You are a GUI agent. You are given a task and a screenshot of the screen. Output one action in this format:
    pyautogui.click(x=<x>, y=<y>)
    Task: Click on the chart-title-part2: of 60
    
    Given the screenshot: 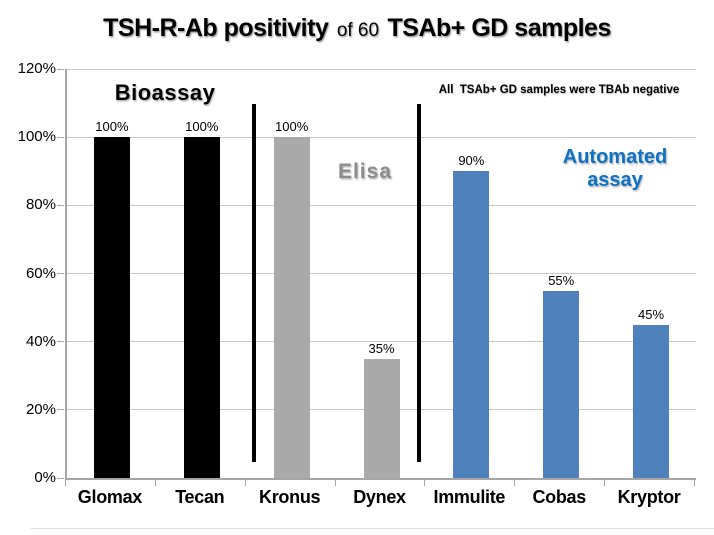 What is the action you would take?
    pyautogui.click(x=358, y=30)
    